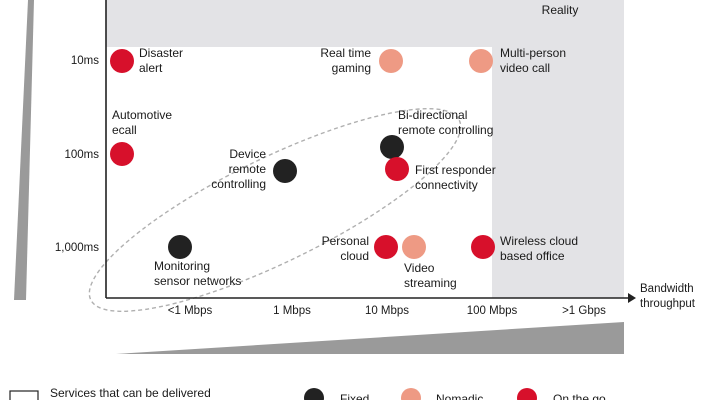  I want to click on point-label-real-time-gaming: Real time gaming, so click(345, 60).